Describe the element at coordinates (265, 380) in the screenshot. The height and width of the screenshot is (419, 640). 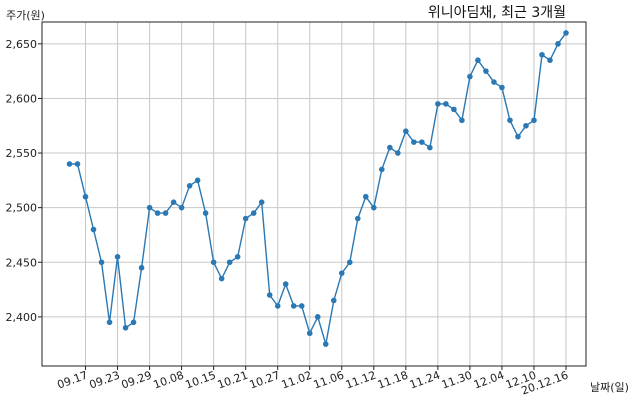
I see `x-tick-label: 10.27` at that location.